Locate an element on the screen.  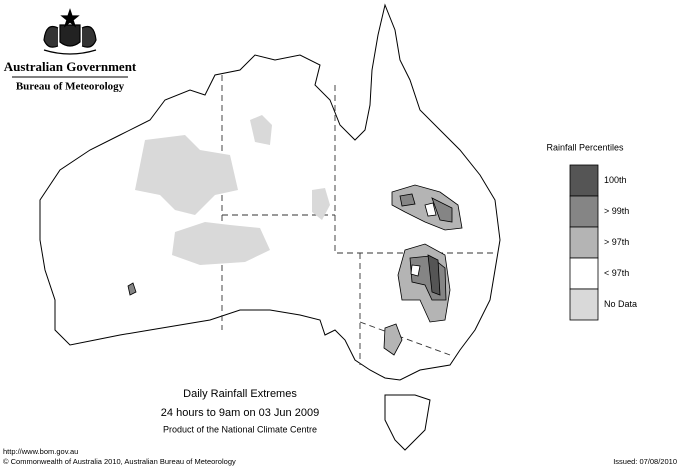
government-name: Australian Government is located at coordinates (70, 66).